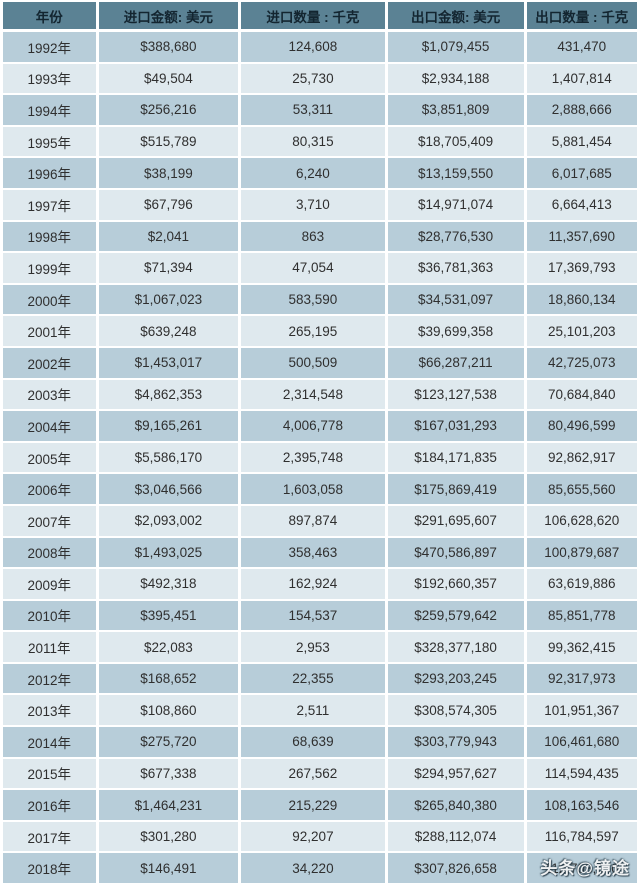  Describe the element at coordinates (311, 300) in the screenshot. I see `import-quantity-cell: 583,590` at that location.